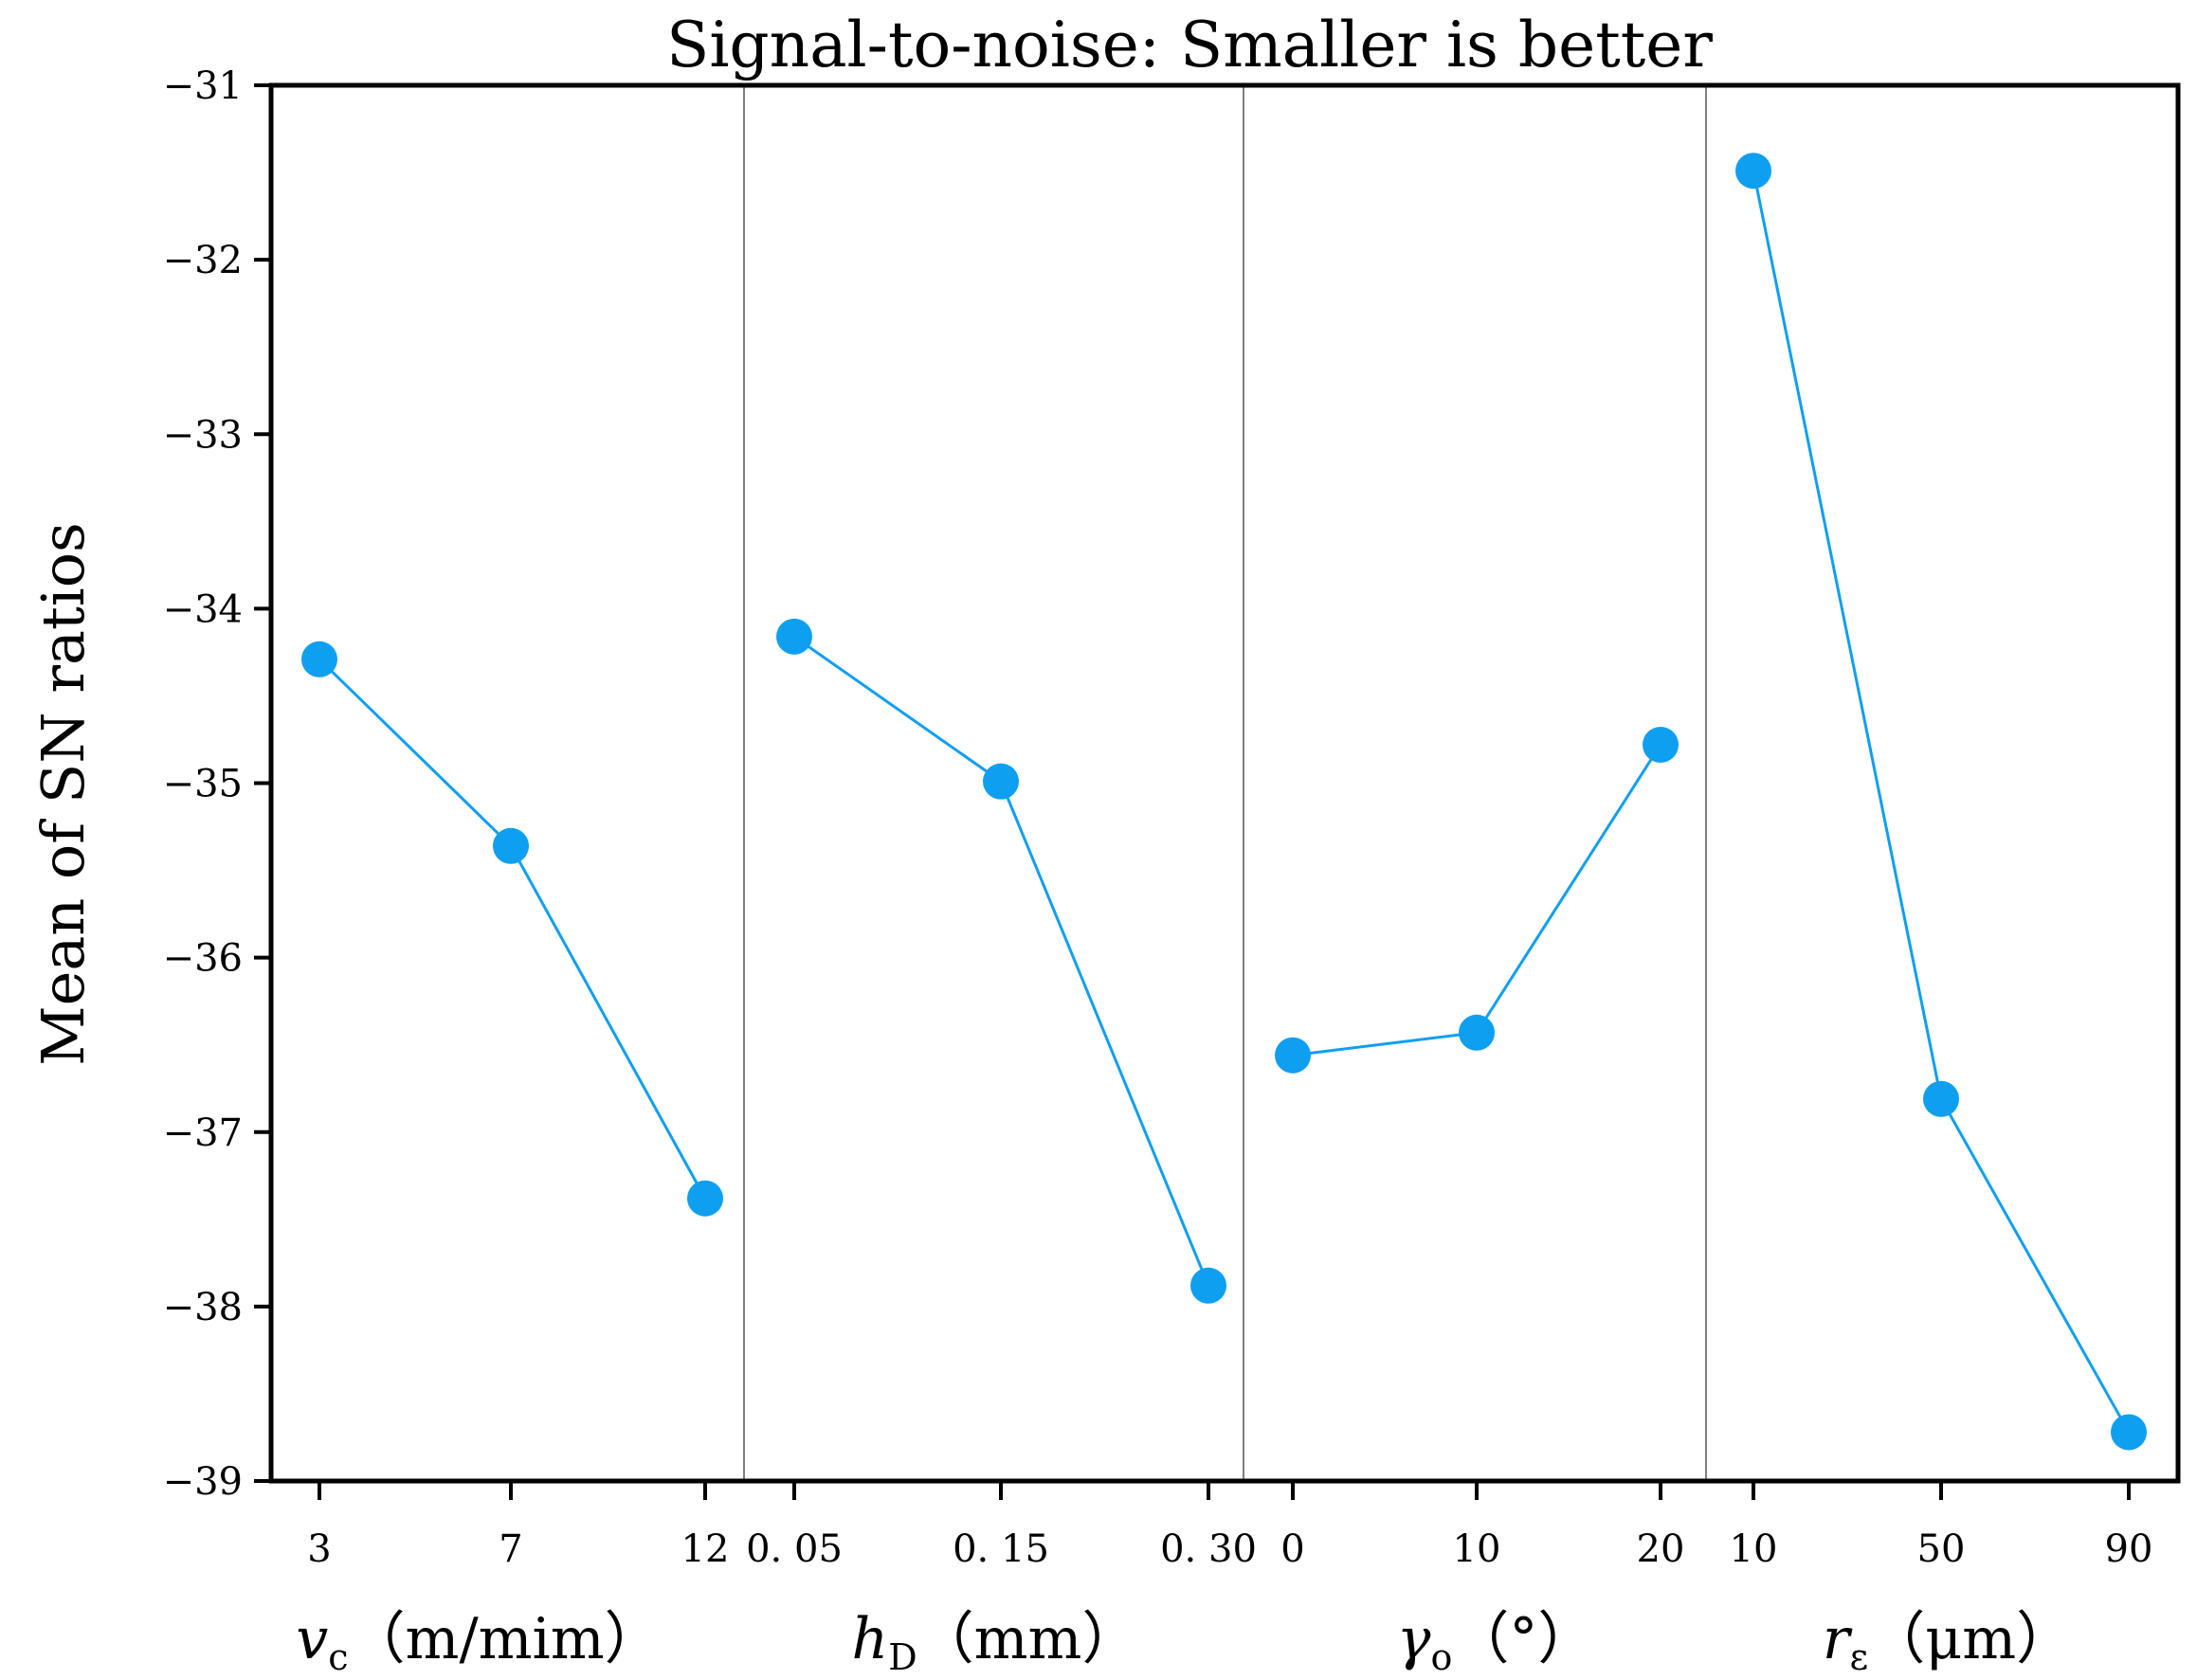 The height and width of the screenshot is (1680, 2197). I want to click on y-tick-label: −32, so click(203, 260).